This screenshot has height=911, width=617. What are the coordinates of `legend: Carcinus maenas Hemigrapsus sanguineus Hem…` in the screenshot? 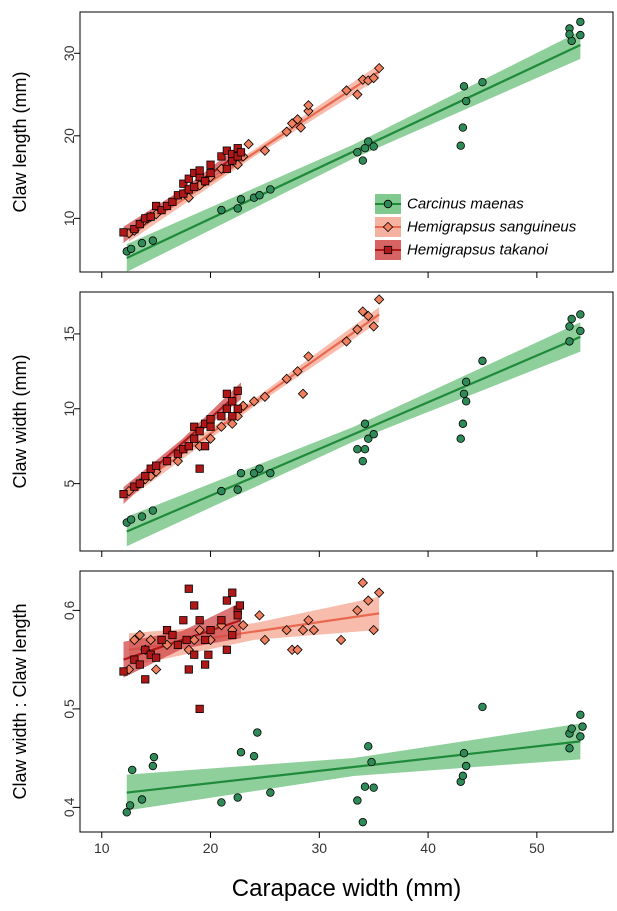 It's located at (476, 227).